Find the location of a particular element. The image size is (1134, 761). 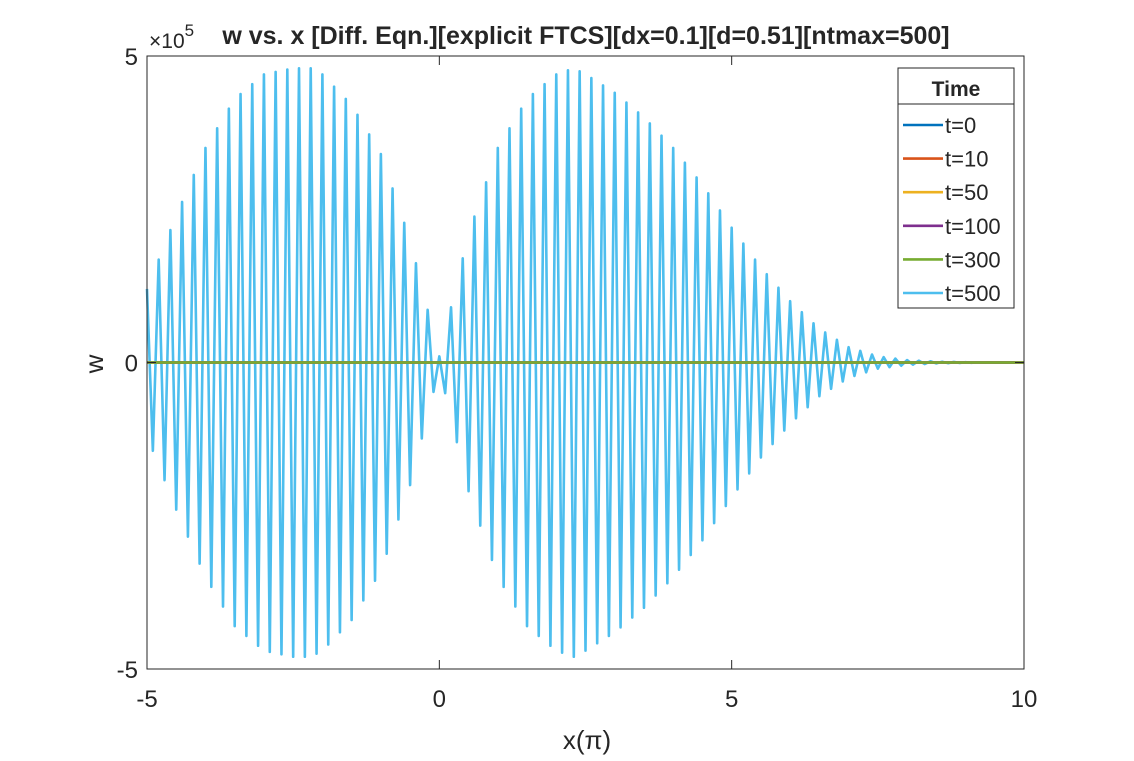

x-tick-label: 0 is located at coordinates (439, 699).